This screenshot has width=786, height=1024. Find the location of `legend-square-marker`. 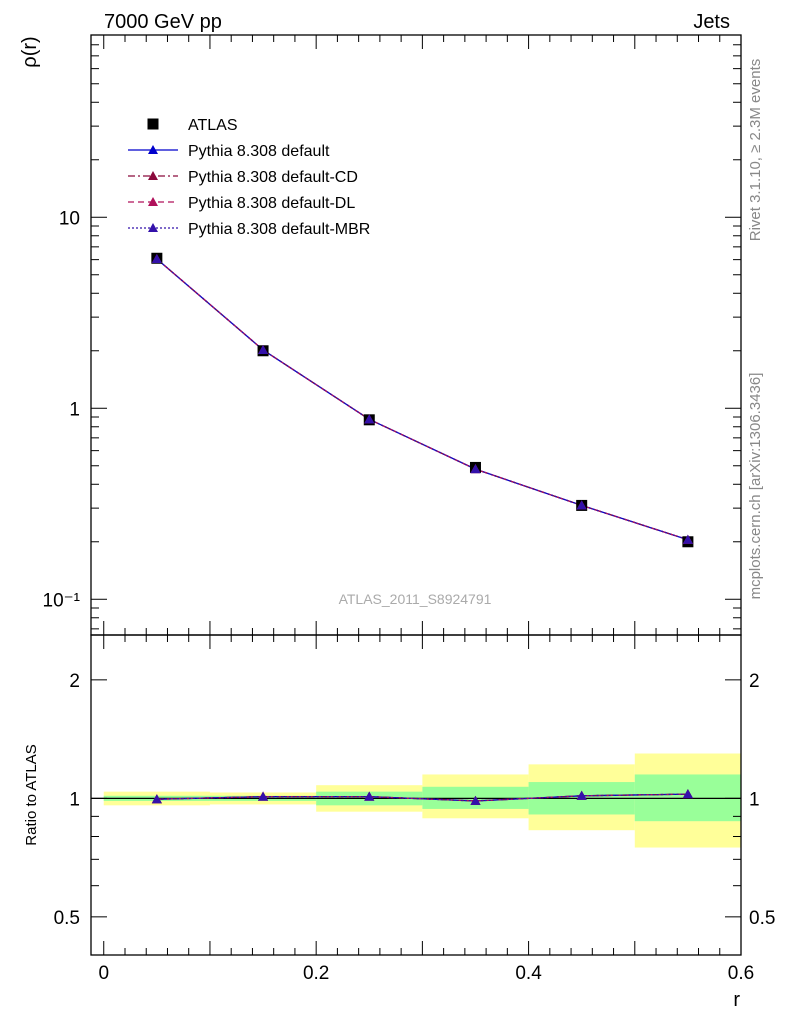

legend-square-marker is located at coordinates (153, 124).